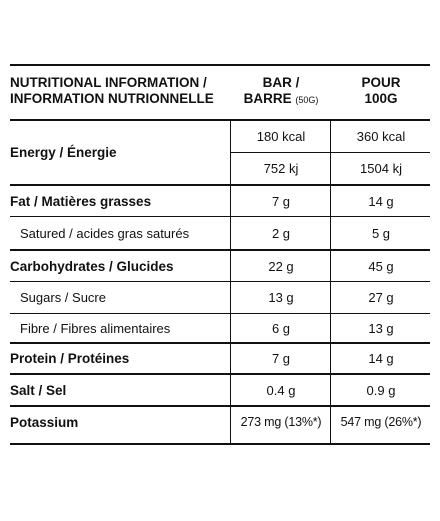 The height and width of the screenshot is (521, 440). What do you see at coordinates (220, 343) in the screenshot?
I see `fibre-rule` at bounding box center [220, 343].